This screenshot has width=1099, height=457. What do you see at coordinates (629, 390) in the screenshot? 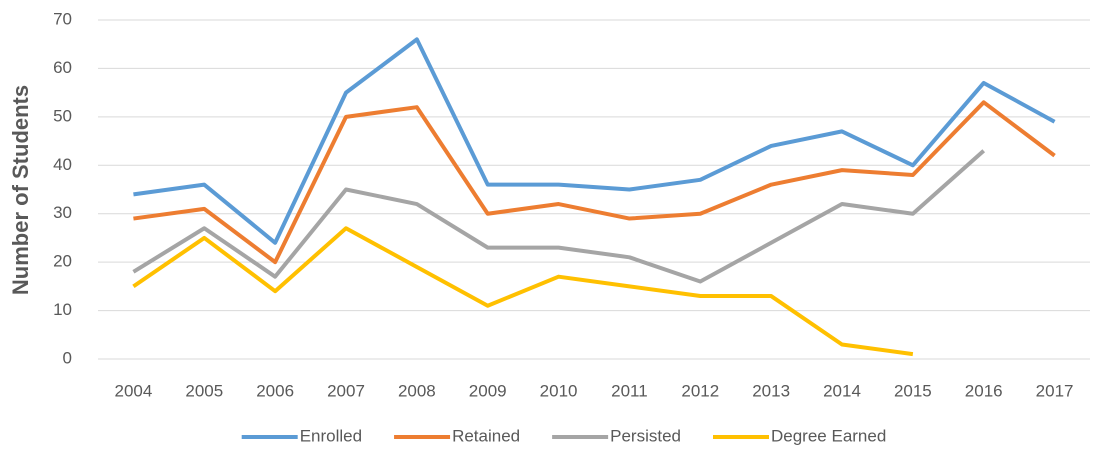
I see `x-tick-label: 2011` at bounding box center [629, 390].